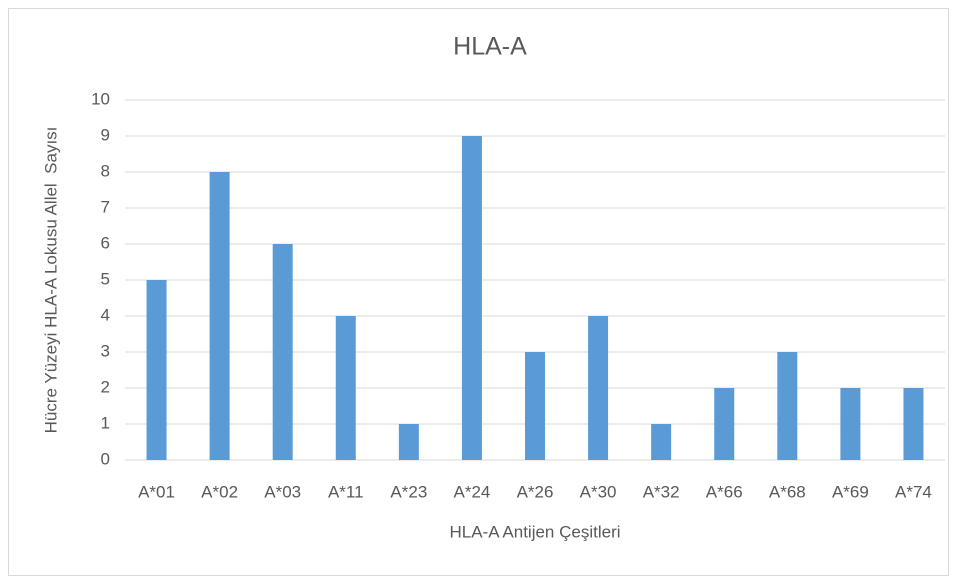 The height and width of the screenshot is (581, 957). Describe the element at coordinates (282, 491) in the screenshot. I see `x-tick-label: A*03` at that location.